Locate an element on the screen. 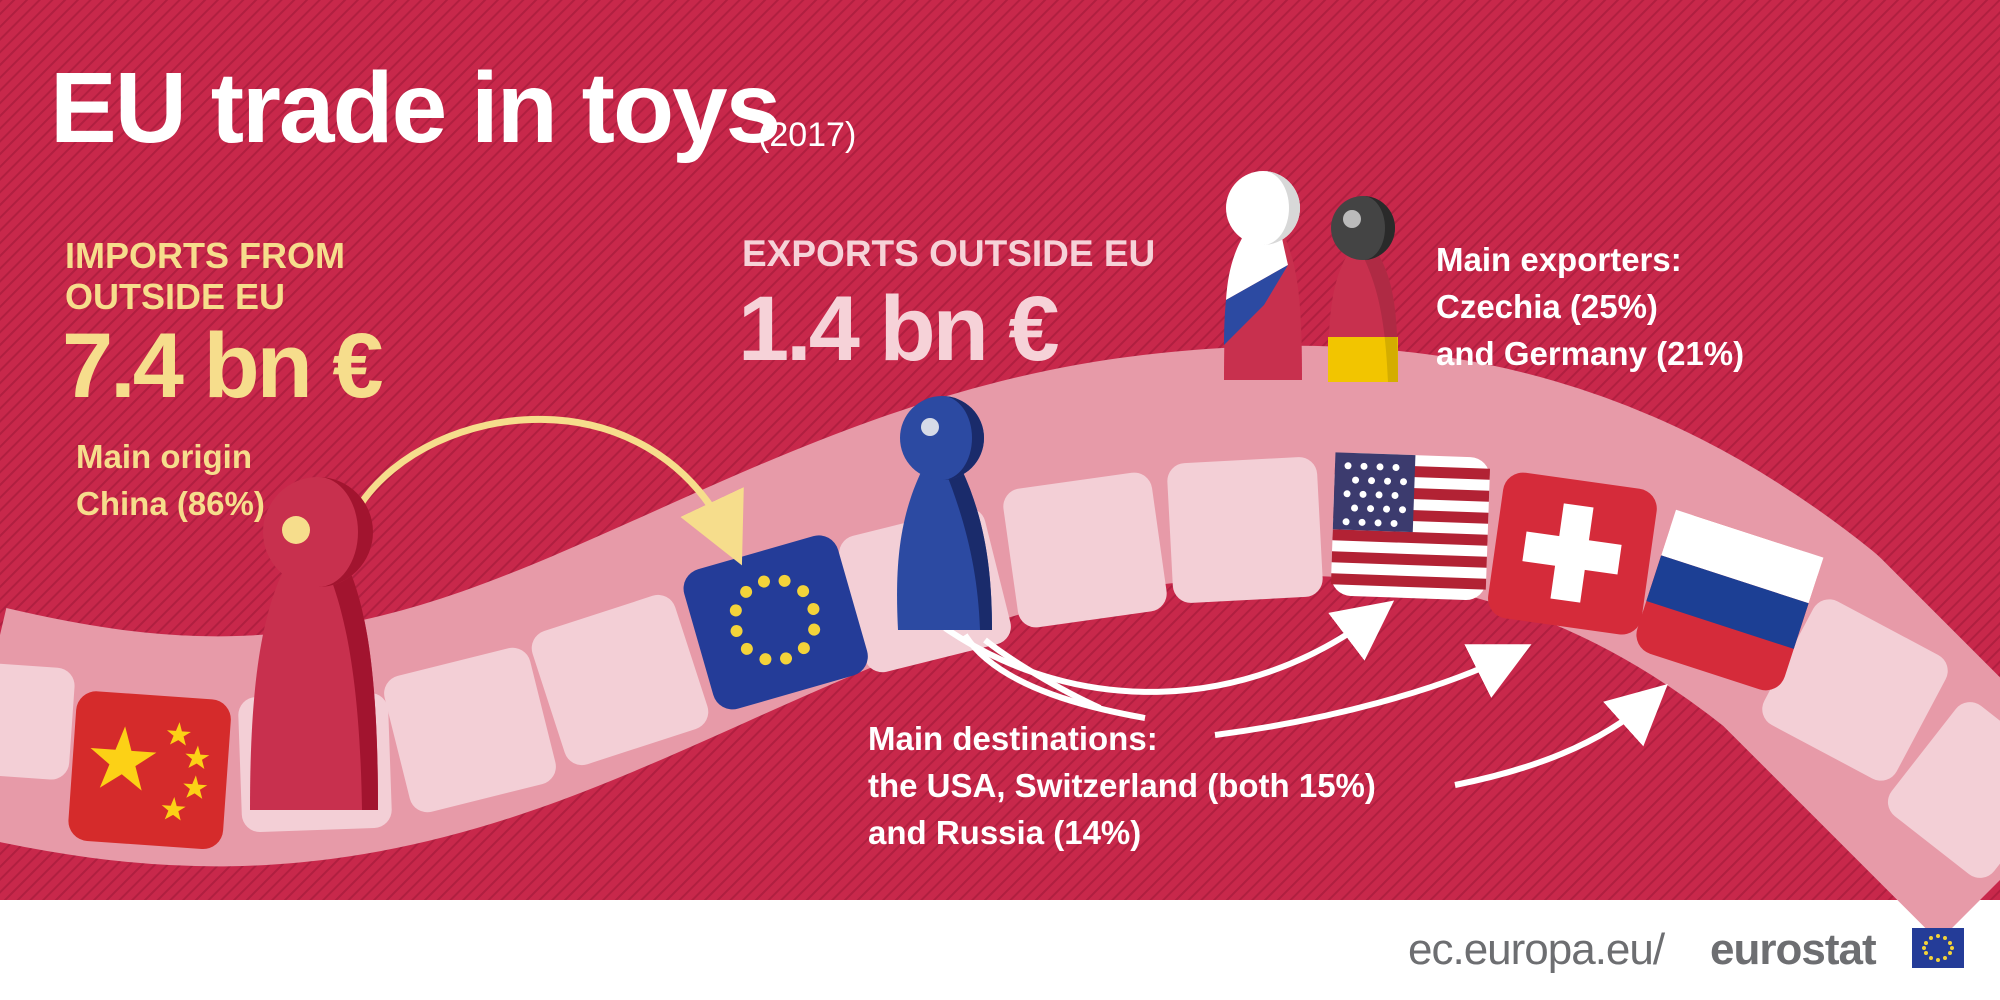 The height and width of the screenshot is (1000, 2000). usa-flag-icon is located at coordinates (1410, 526).